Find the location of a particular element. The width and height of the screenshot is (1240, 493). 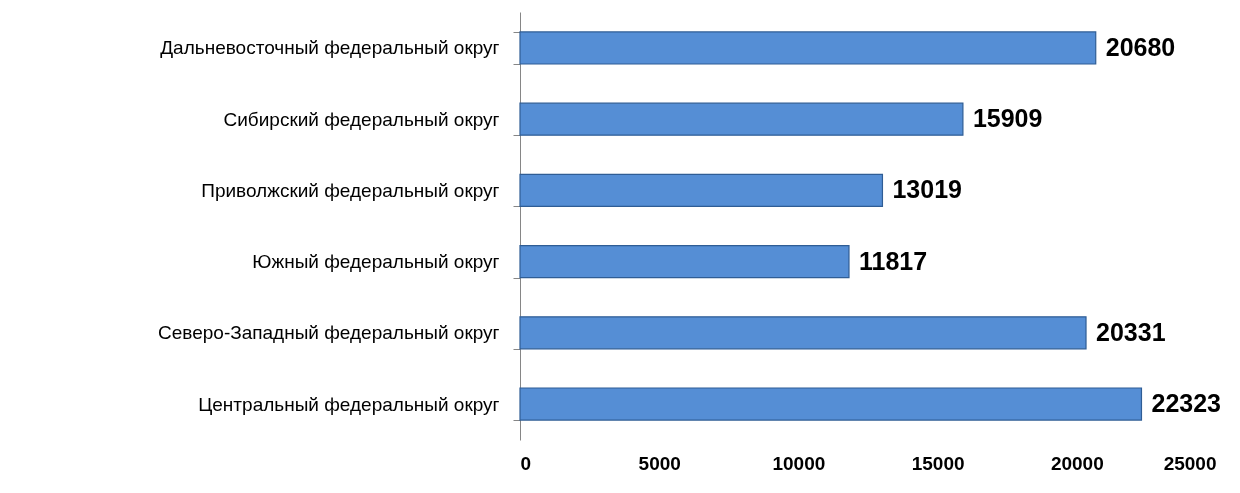

data-label: 20680 is located at coordinates (1140, 46).